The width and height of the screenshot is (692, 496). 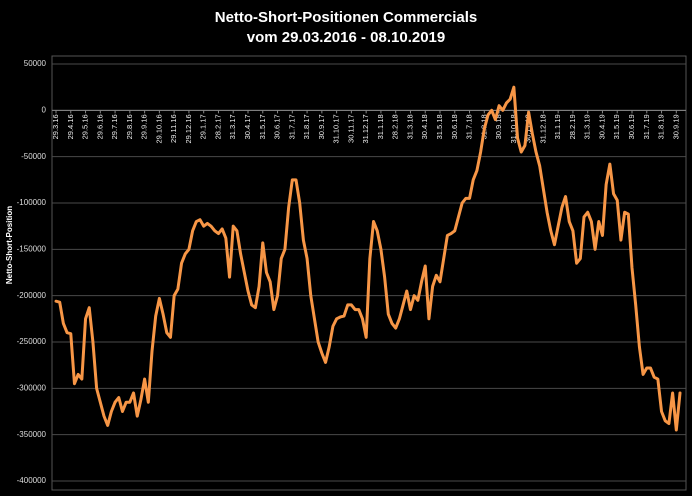 I want to click on x-tick-label: 28.2.19, so click(x=572, y=126).